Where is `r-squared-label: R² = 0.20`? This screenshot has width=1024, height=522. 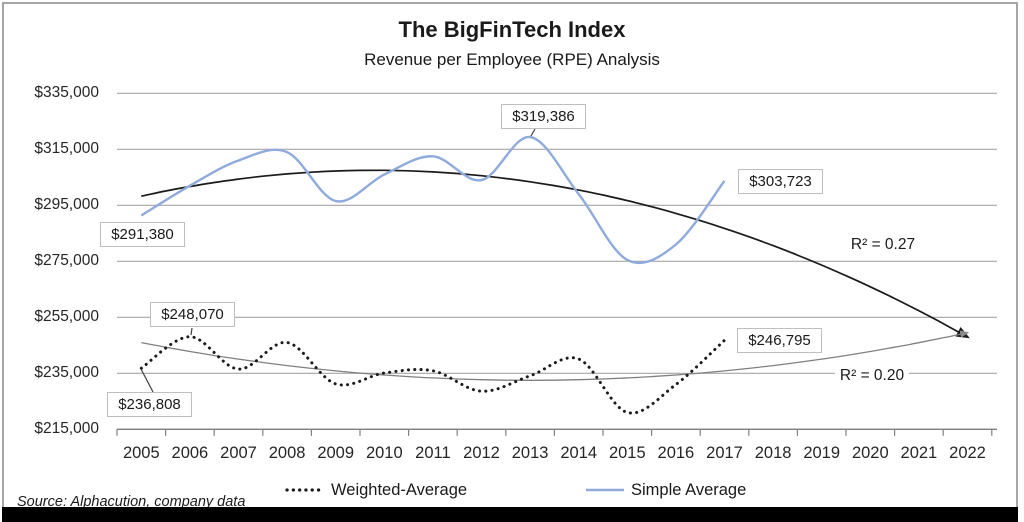
r-squared-label: R² = 0.20 is located at coordinates (872, 376).